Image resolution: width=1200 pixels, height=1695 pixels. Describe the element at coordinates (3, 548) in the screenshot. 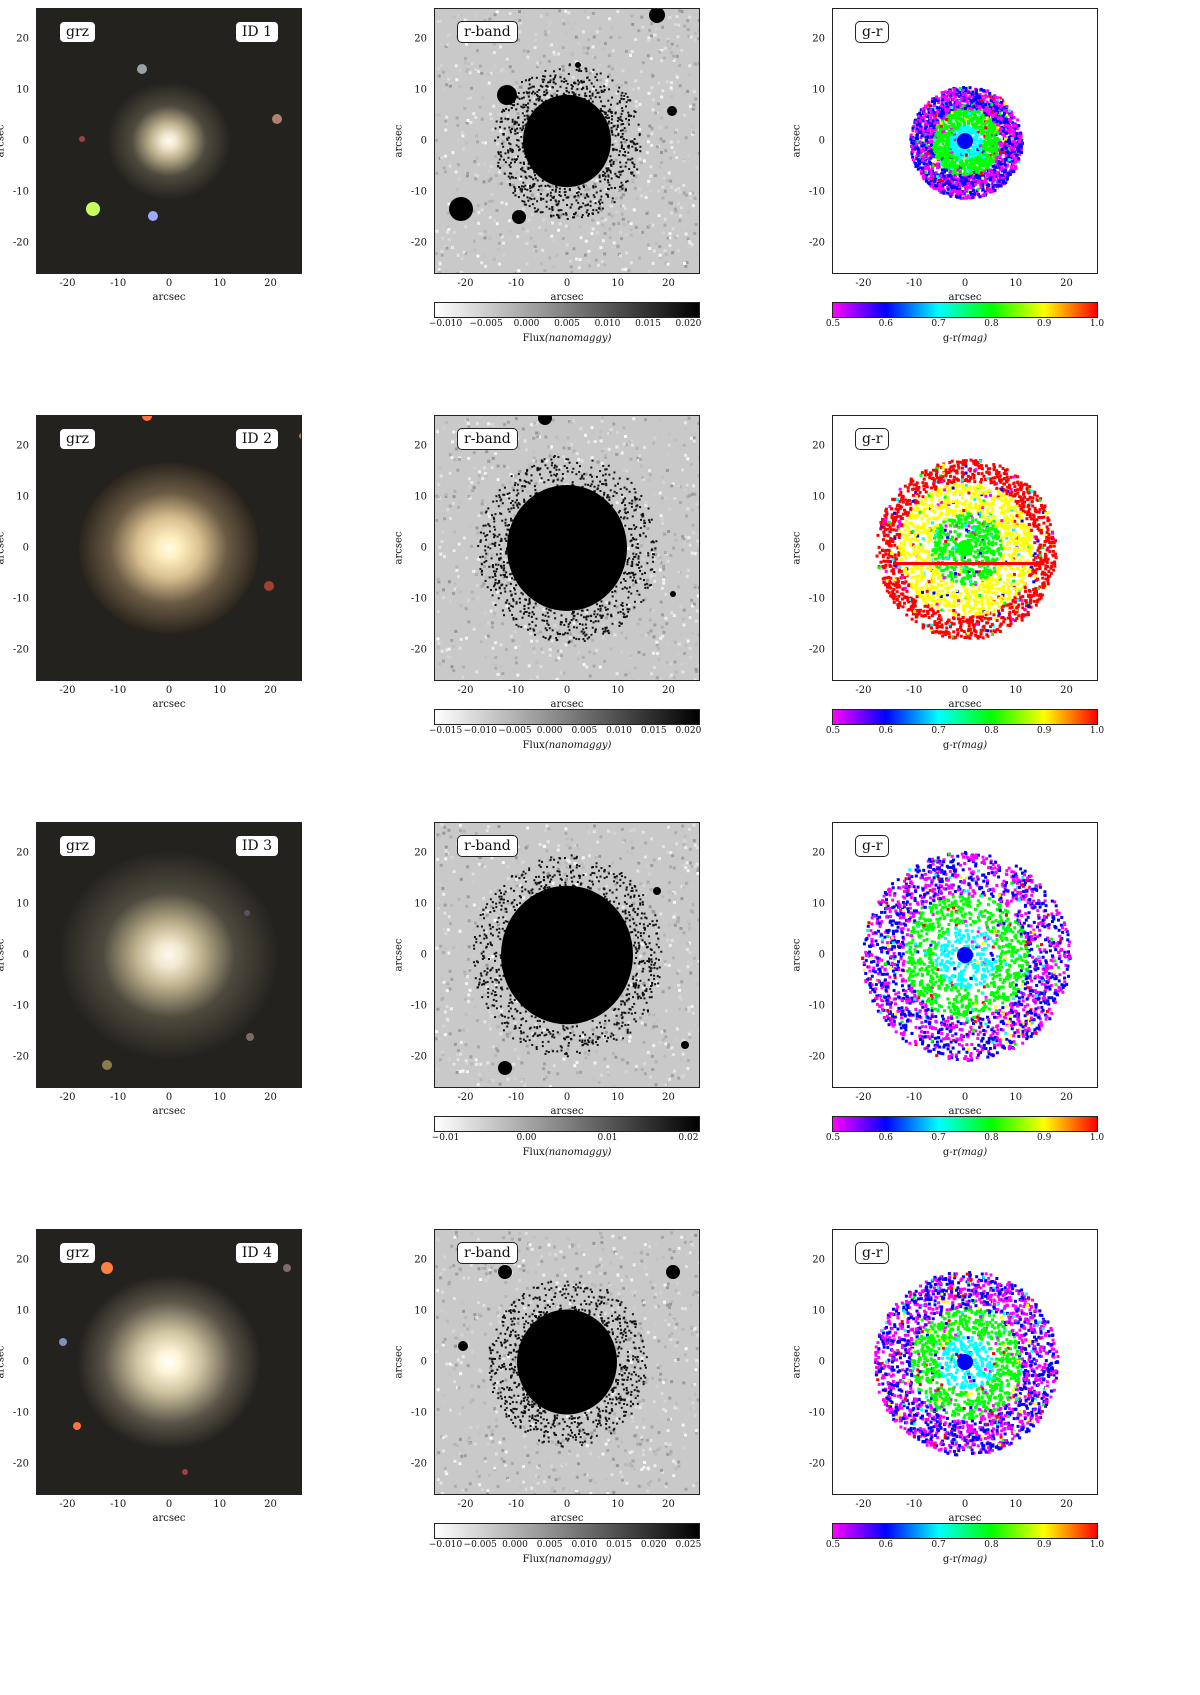

I see `y-axis-label: arcsec` at that location.